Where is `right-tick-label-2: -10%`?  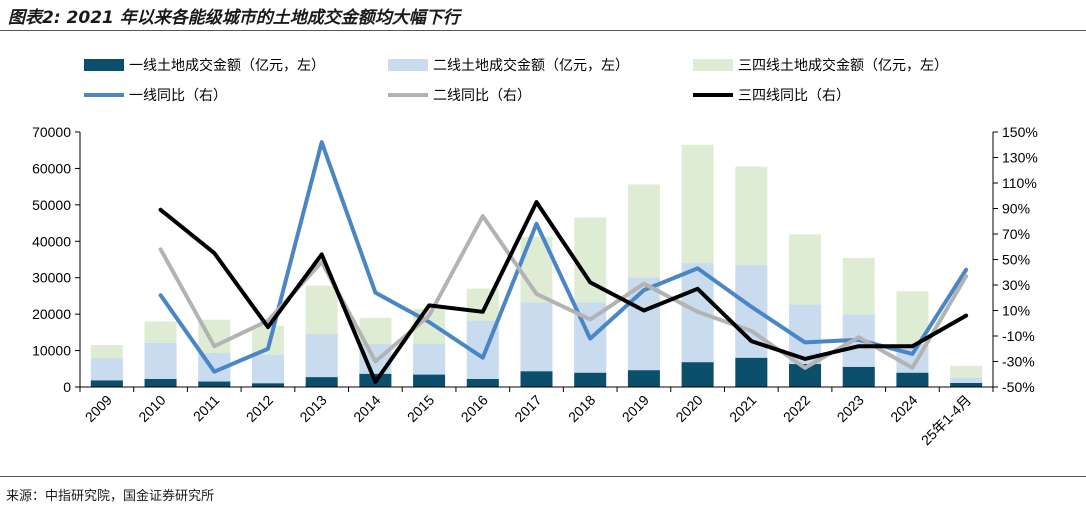 right-tick-label-2: -10% is located at coordinates (1018, 336).